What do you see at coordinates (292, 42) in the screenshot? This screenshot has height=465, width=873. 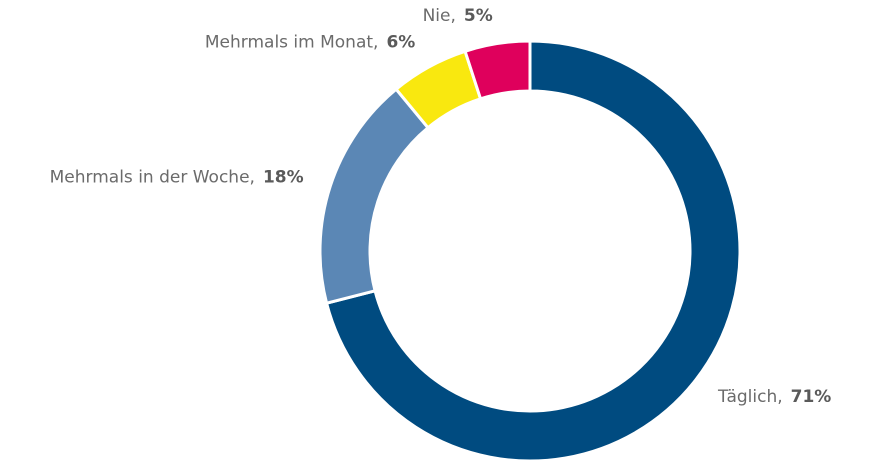 I see `category-label: Mehrmals im Monat,` at bounding box center [292, 42].